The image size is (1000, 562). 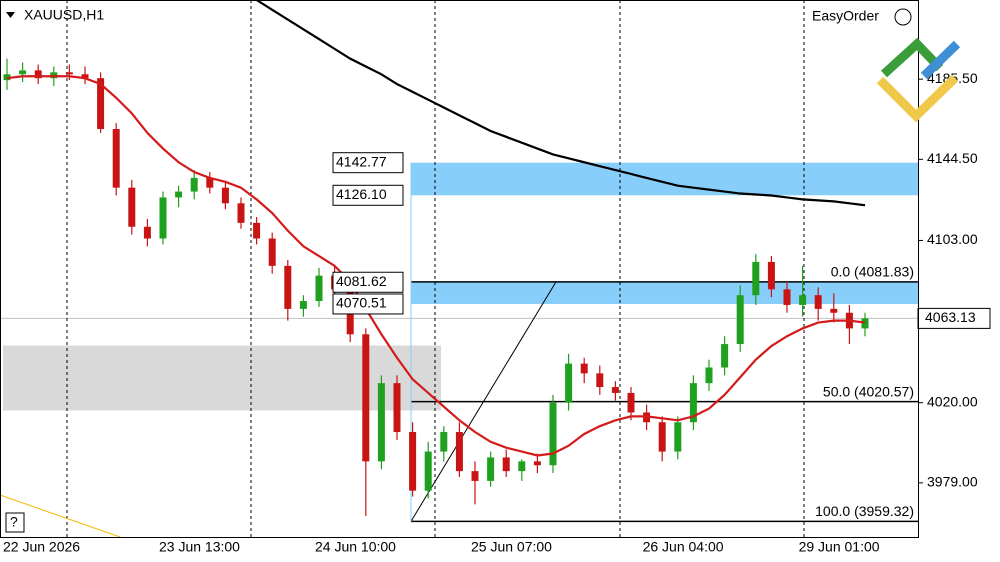 I want to click on zone-label: 4142.77, so click(x=361, y=161).